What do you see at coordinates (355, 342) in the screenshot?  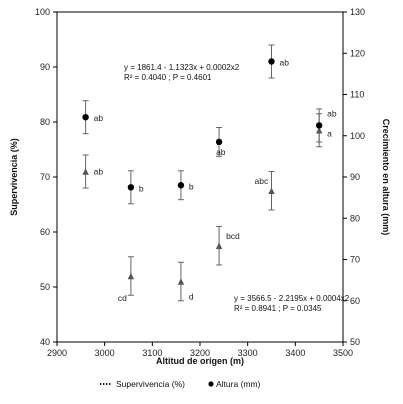 I see `y2-tick-label: 50` at bounding box center [355, 342].